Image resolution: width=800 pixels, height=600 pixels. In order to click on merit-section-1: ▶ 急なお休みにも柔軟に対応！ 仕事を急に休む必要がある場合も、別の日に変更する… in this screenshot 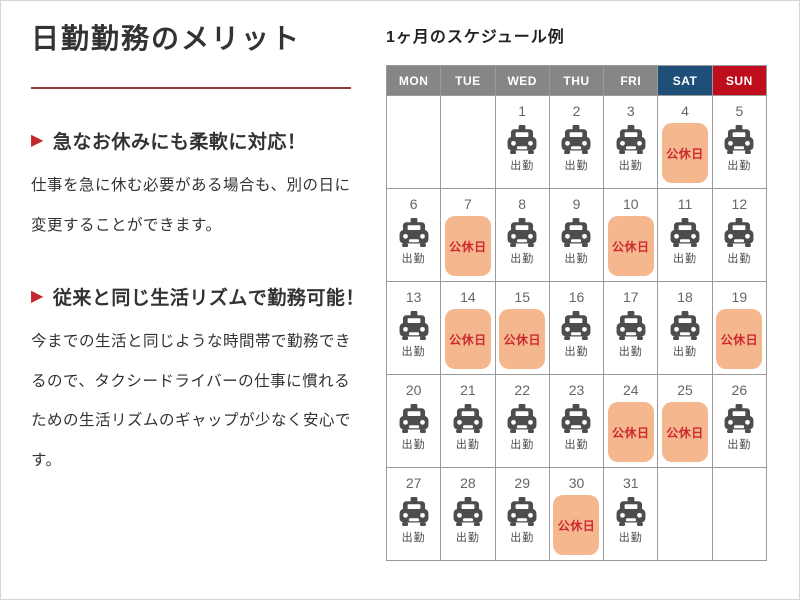, I will do `click(198, 186)`.